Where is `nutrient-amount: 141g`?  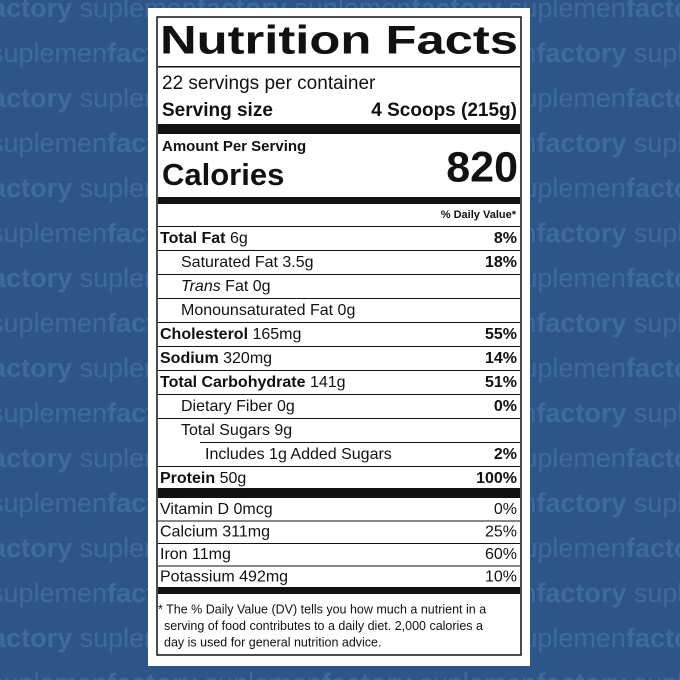
nutrient-amount: 141g is located at coordinates (328, 382).